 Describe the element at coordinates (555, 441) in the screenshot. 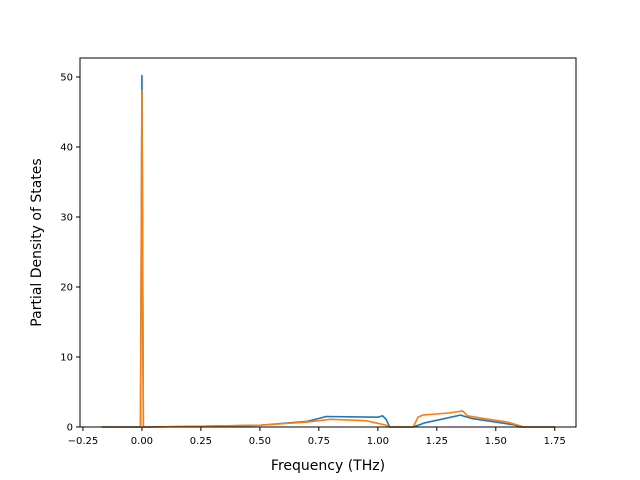

I see `x-tick-label: 1.75` at that location.